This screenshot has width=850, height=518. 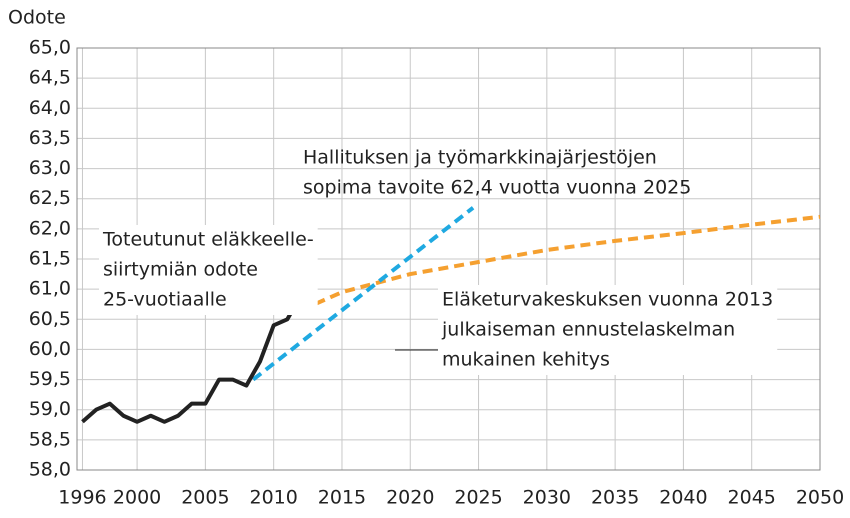 I want to click on annotation: 25-vuotiaalle, so click(x=165, y=300).